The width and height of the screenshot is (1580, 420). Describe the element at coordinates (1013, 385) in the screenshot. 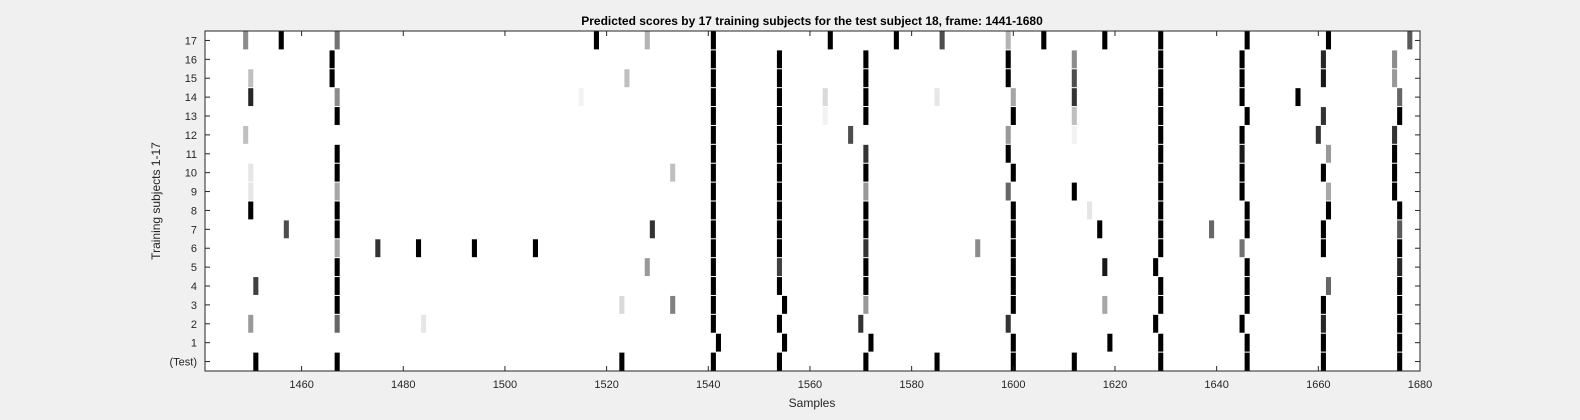

I see `x-tick-label: 1600` at that location.